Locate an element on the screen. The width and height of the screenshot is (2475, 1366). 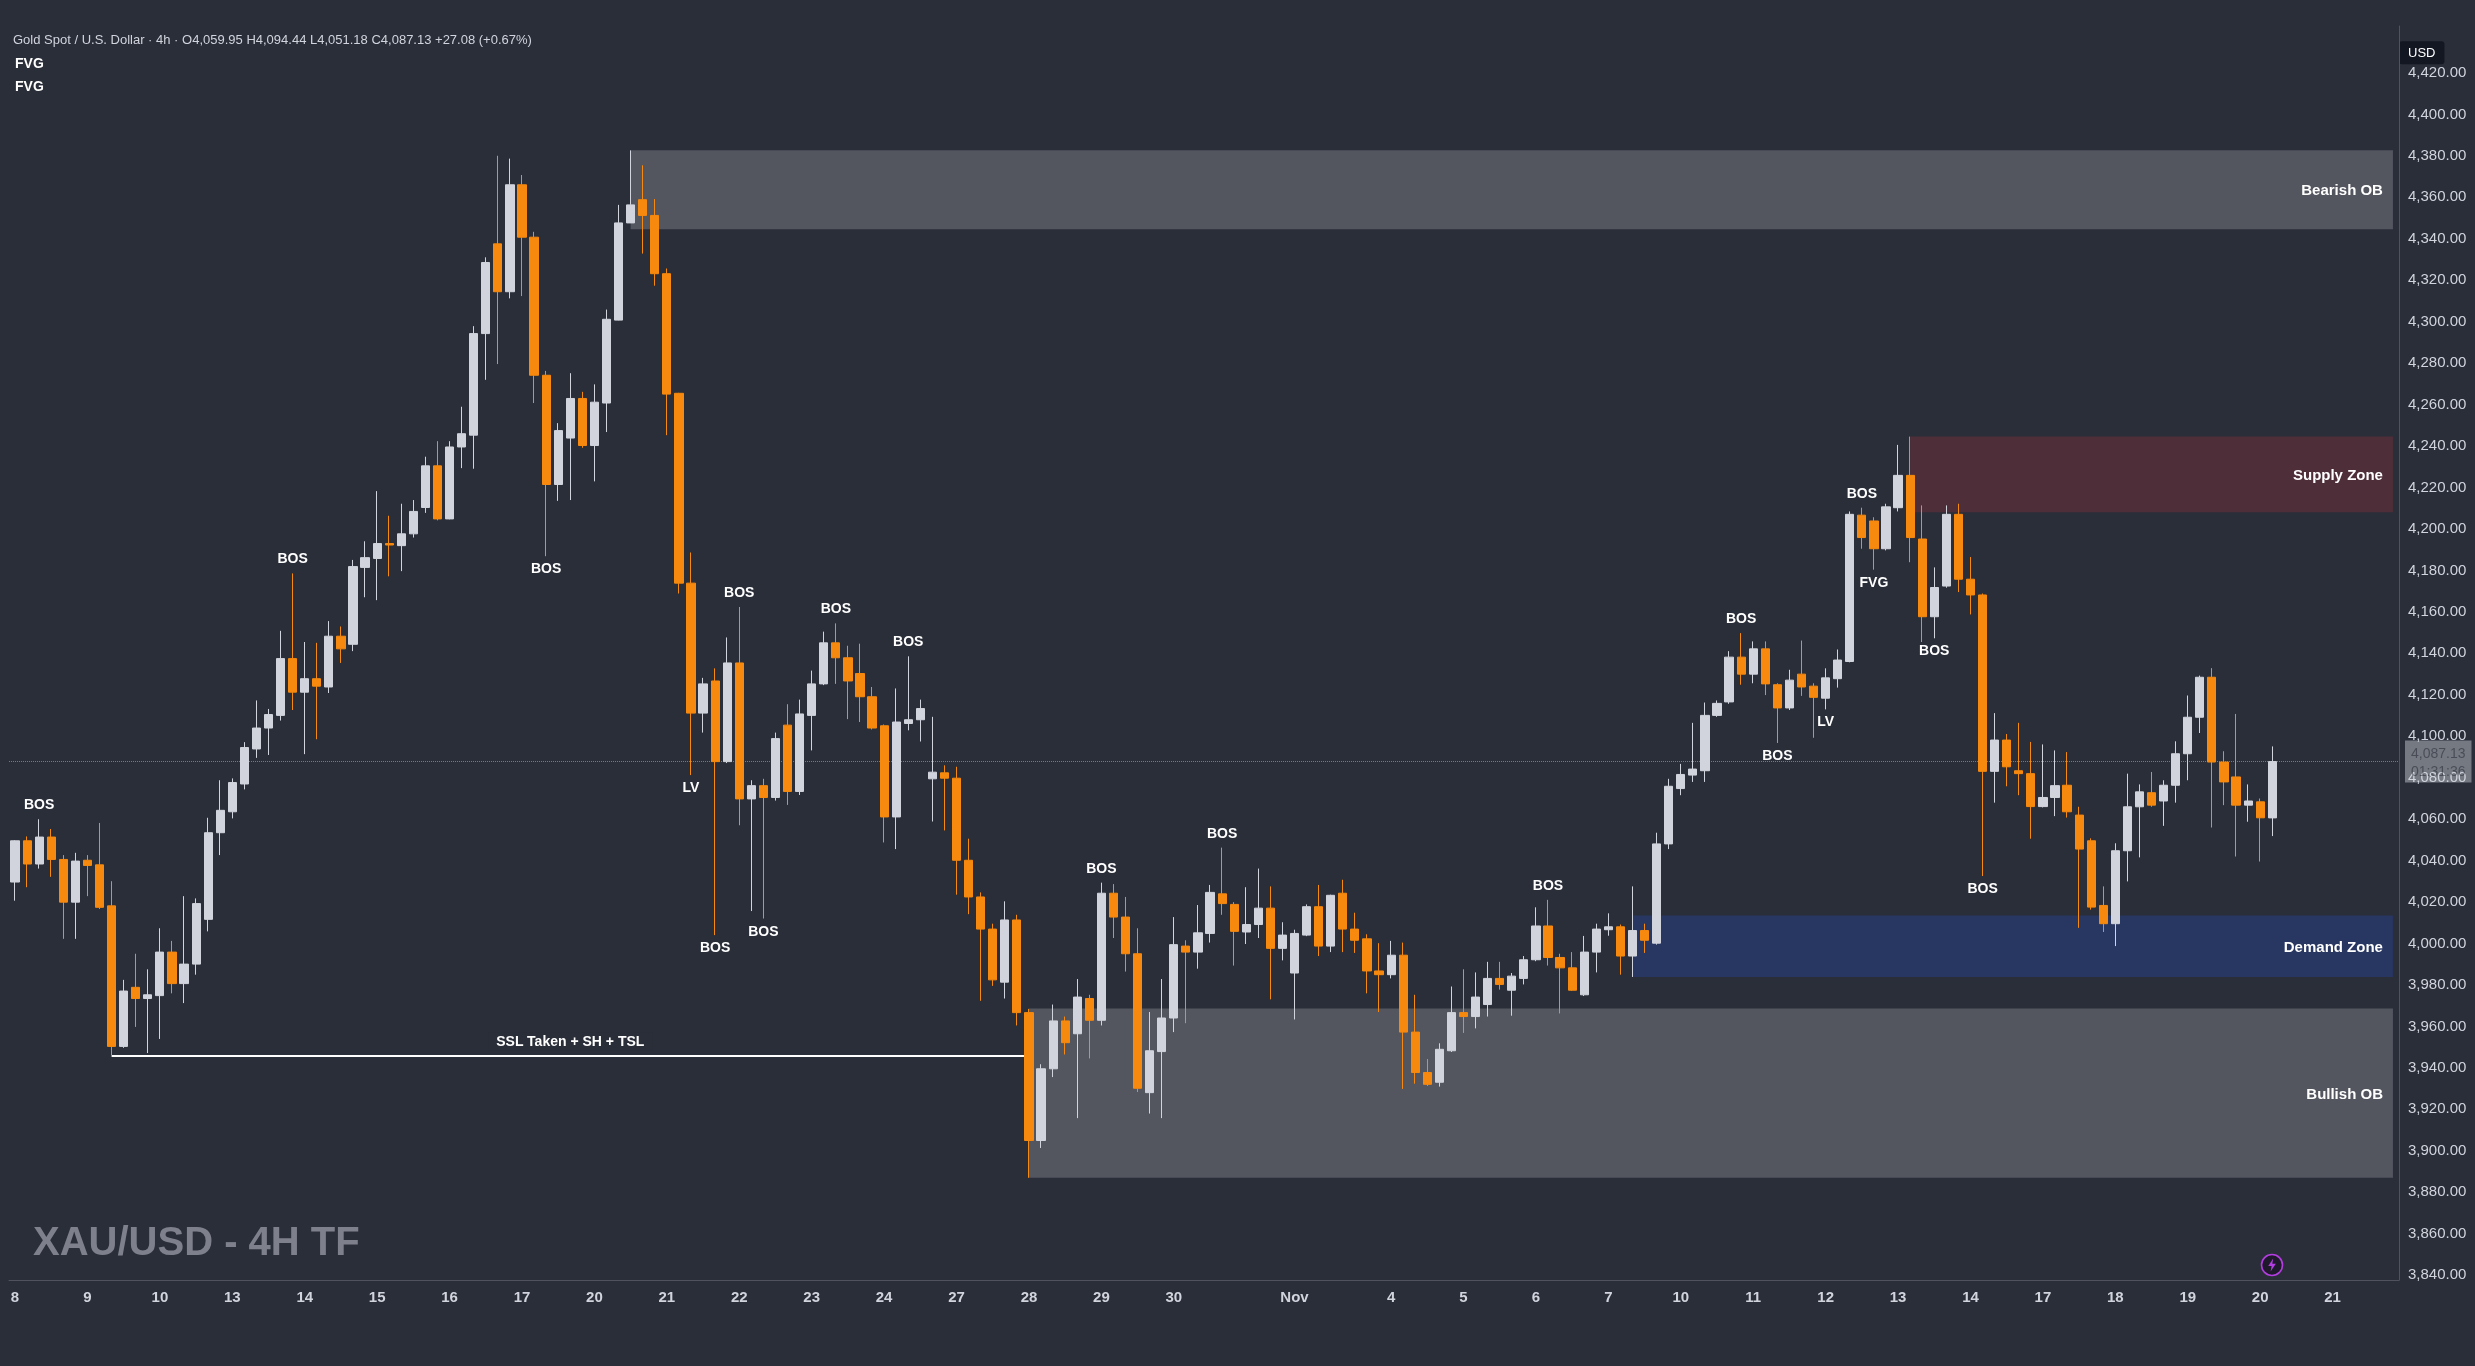
x-tick-label: 22 is located at coordinates (739, 1296).